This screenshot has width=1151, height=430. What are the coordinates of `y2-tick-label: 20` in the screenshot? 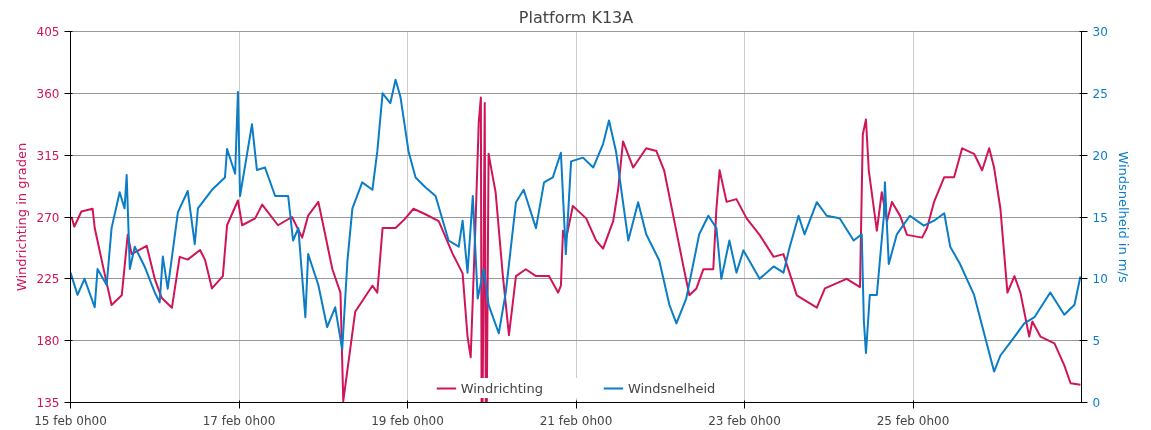 It's located at (1100, 155).